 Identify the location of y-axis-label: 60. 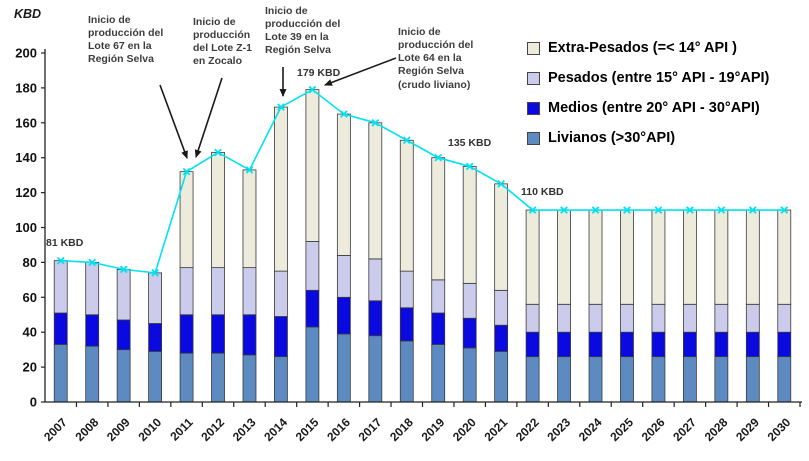
(30, 297).